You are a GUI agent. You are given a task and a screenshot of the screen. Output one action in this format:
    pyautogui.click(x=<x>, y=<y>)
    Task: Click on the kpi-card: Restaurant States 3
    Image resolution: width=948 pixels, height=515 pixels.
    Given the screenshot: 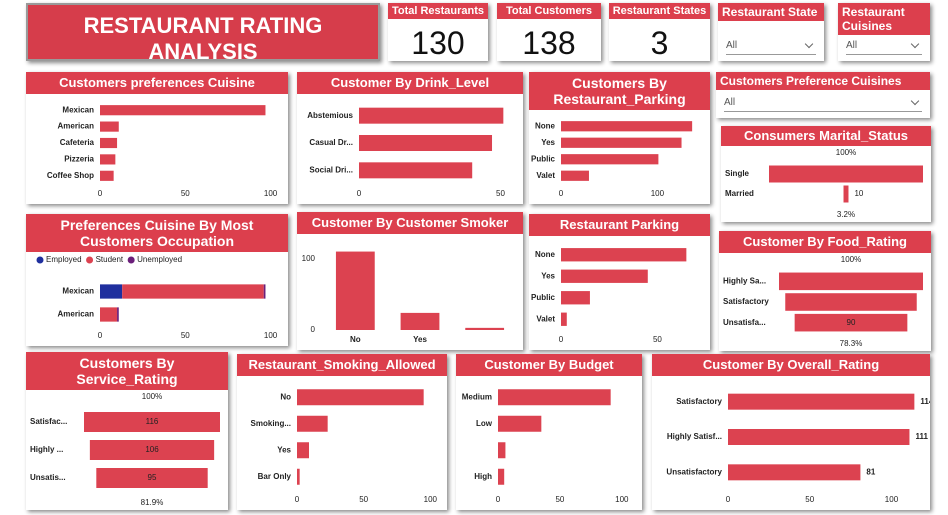 What is the action you would take?
    pyautogui.click(x=659, y=32)
    